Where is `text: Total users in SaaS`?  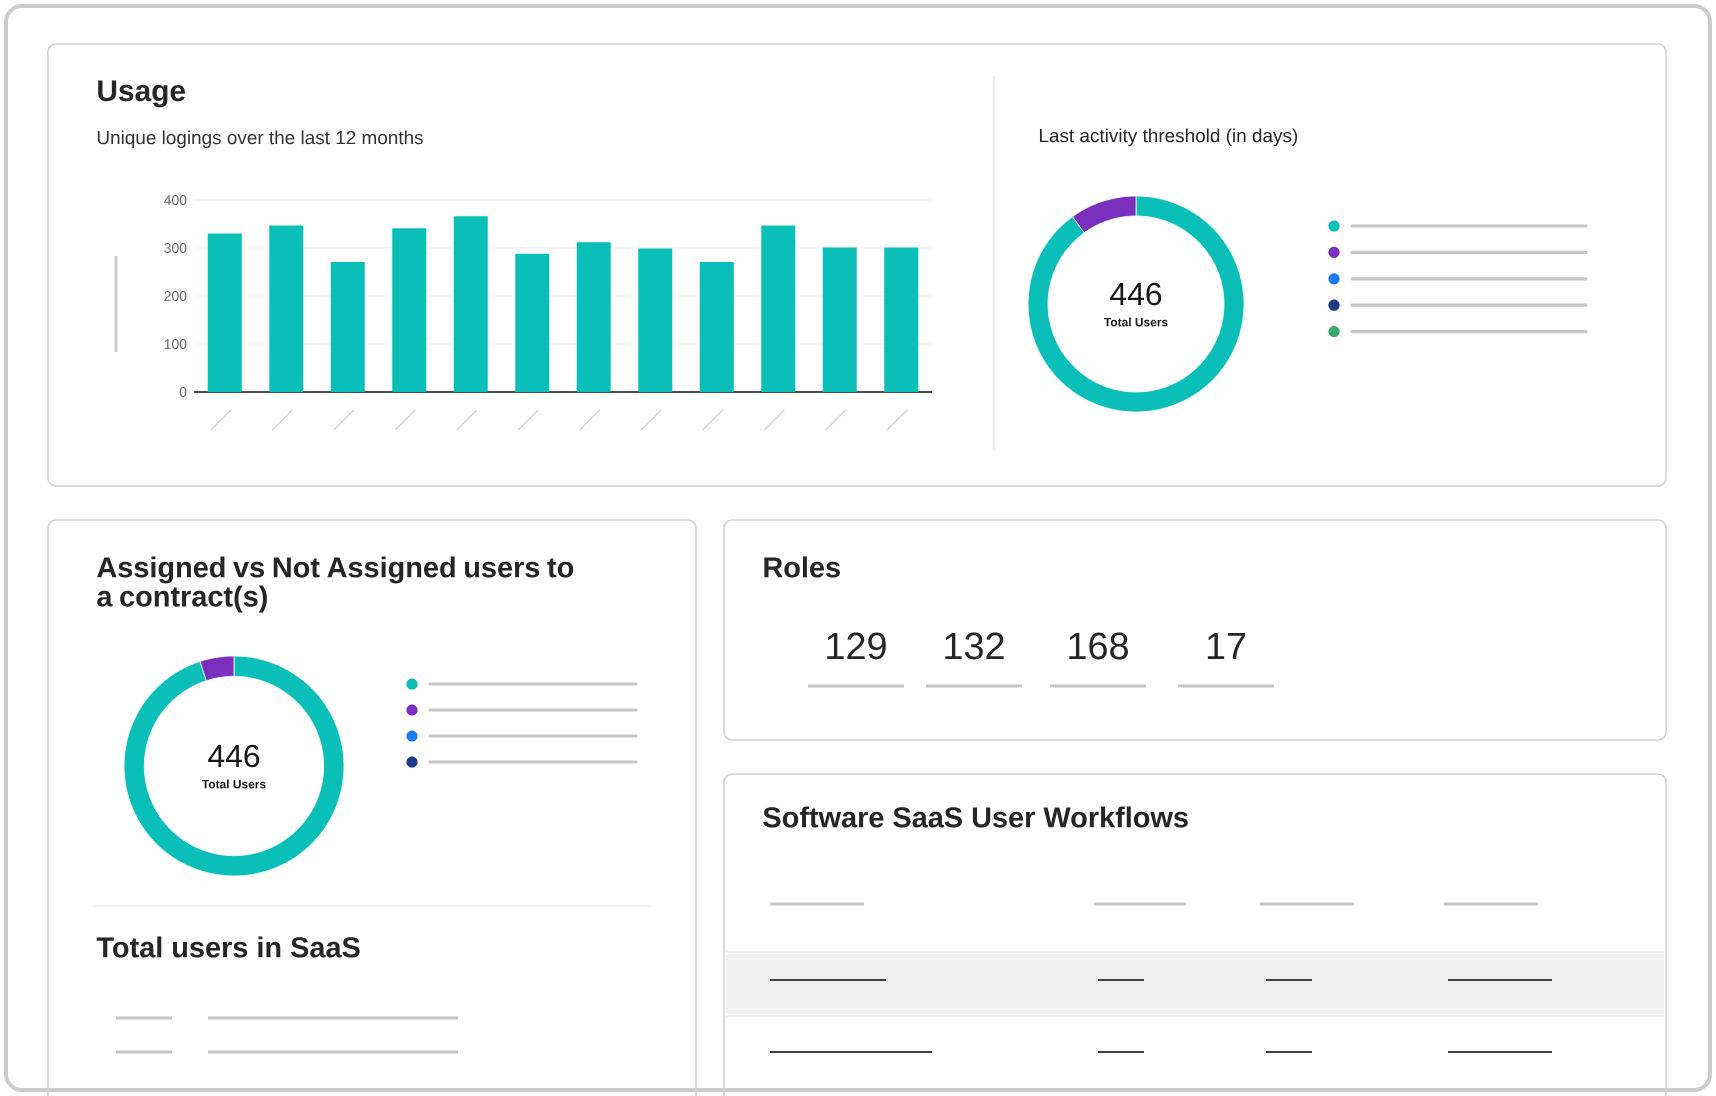
text: Total users in SaaS is located at coordinates (228, 947).